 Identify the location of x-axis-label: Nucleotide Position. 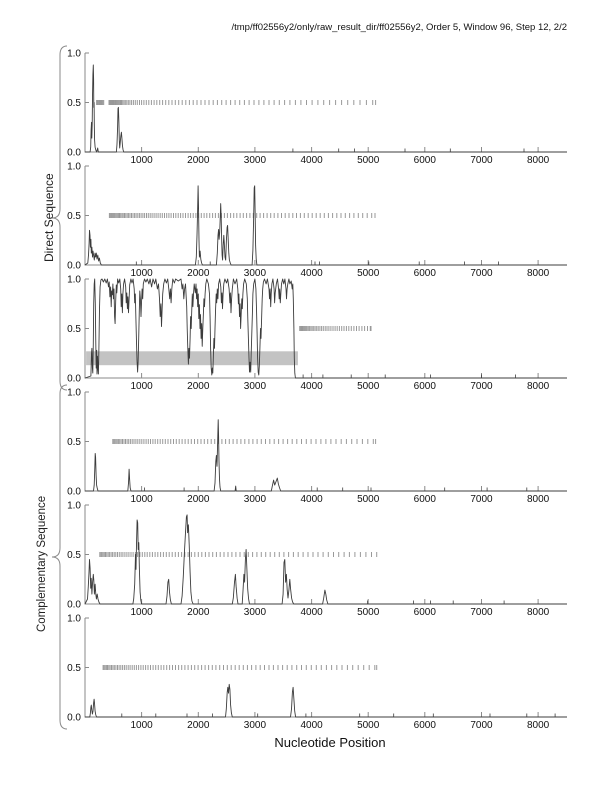
(330, 742).